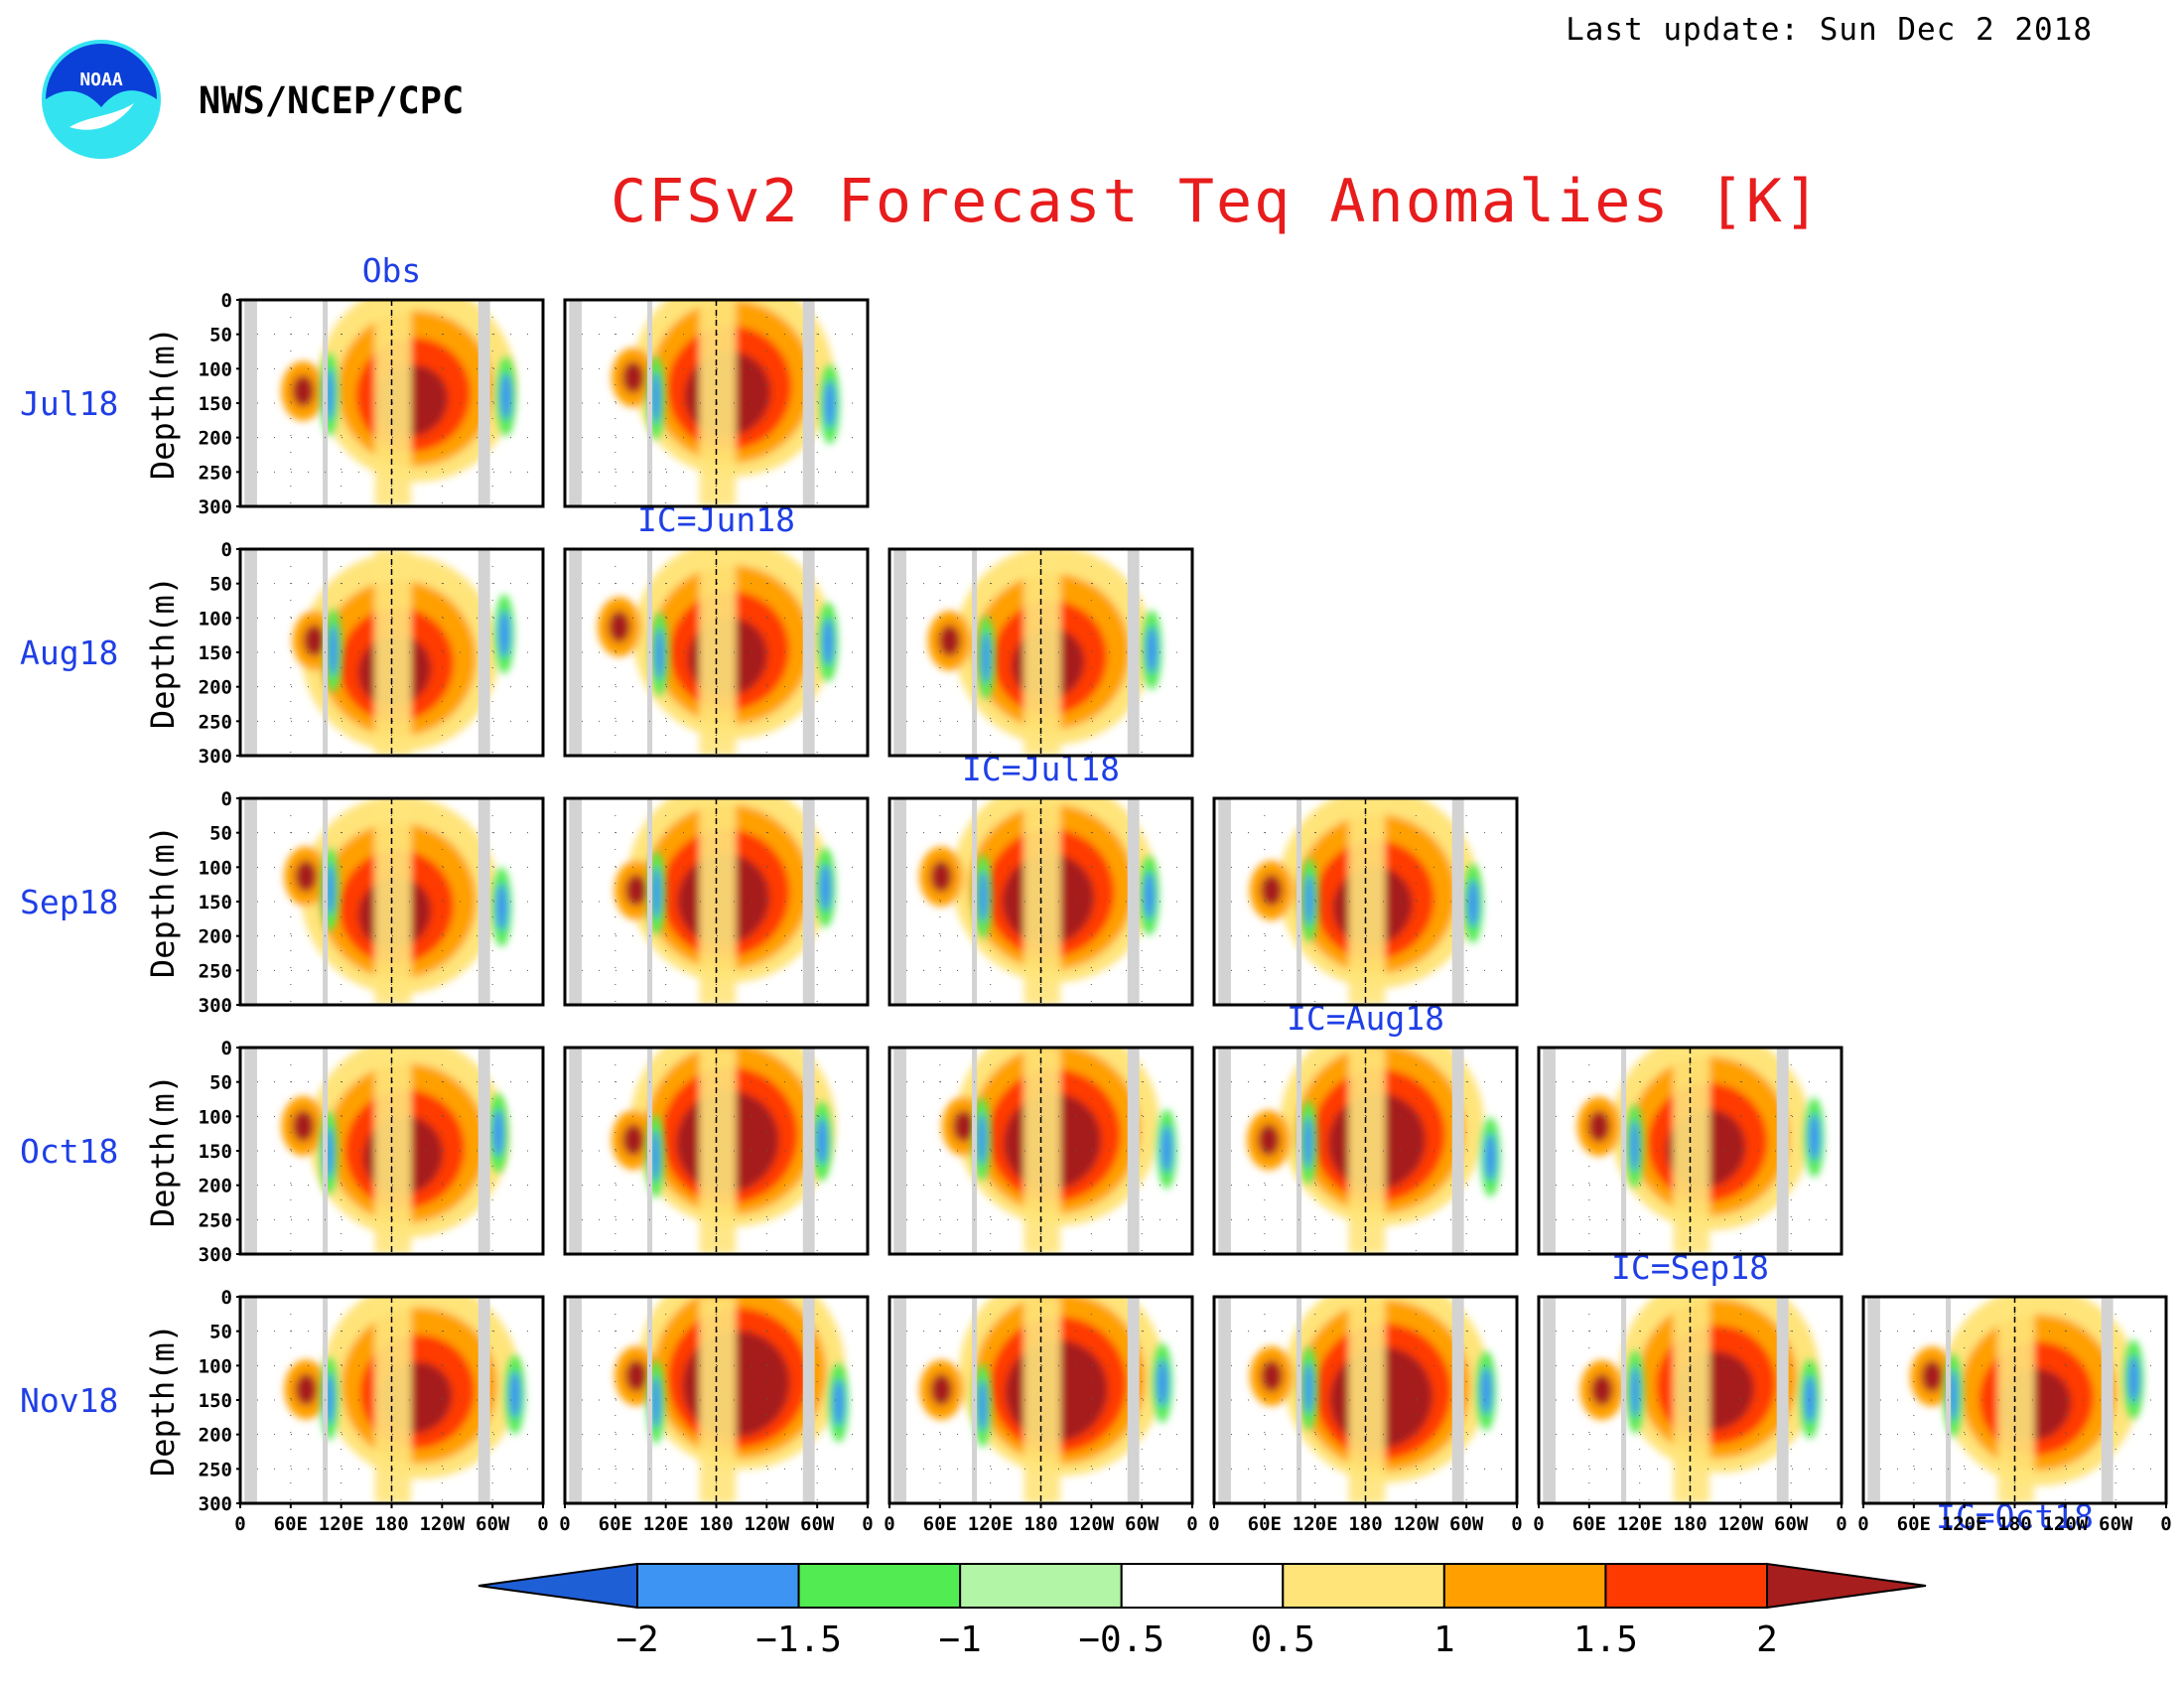 The width and height of the screenshot is (2184, 1688). What do you see at coordinates (69, 1151) in the screenshot?
I see `row-label: Oct18` at bounding box center [69, 1151].